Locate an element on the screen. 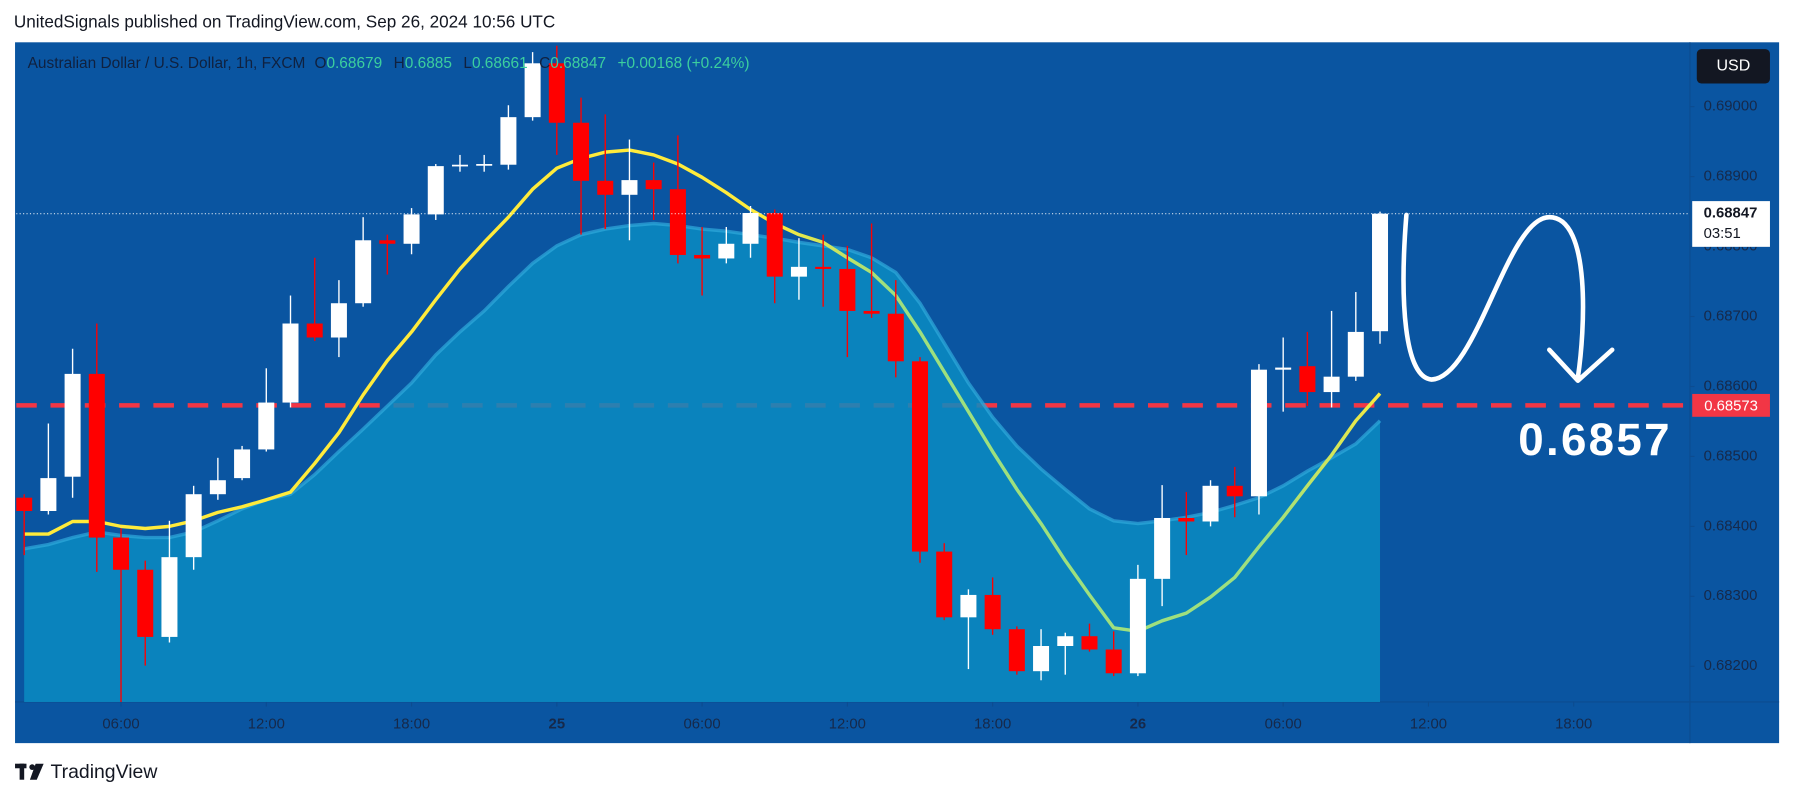  x-tick-label: 26 is located at coordinates (1138, 725).